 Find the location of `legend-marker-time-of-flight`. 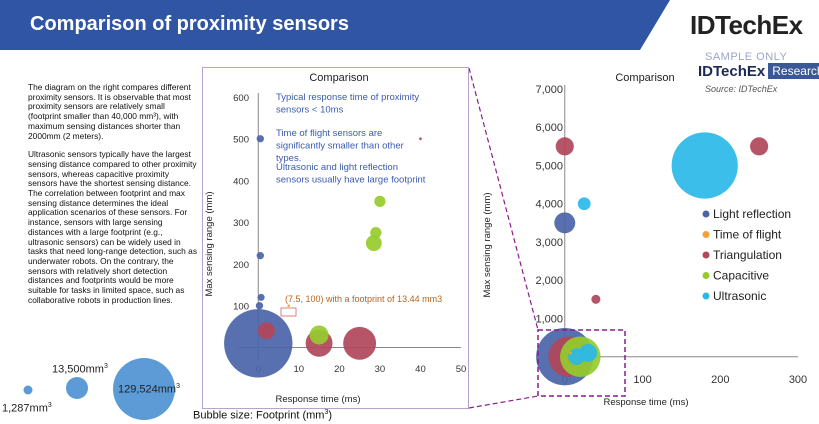

legend-marker-time-of-flight is located at coordinates (706, 234).